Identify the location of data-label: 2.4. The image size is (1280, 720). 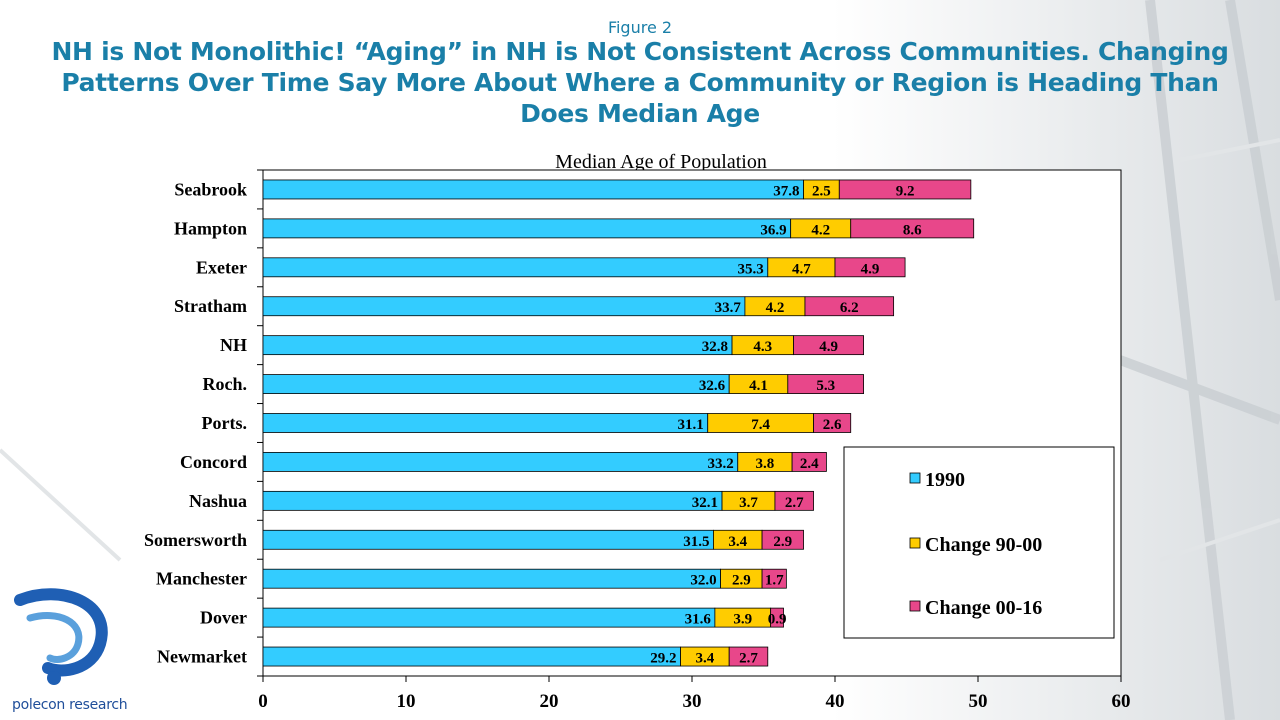
(809, 464).